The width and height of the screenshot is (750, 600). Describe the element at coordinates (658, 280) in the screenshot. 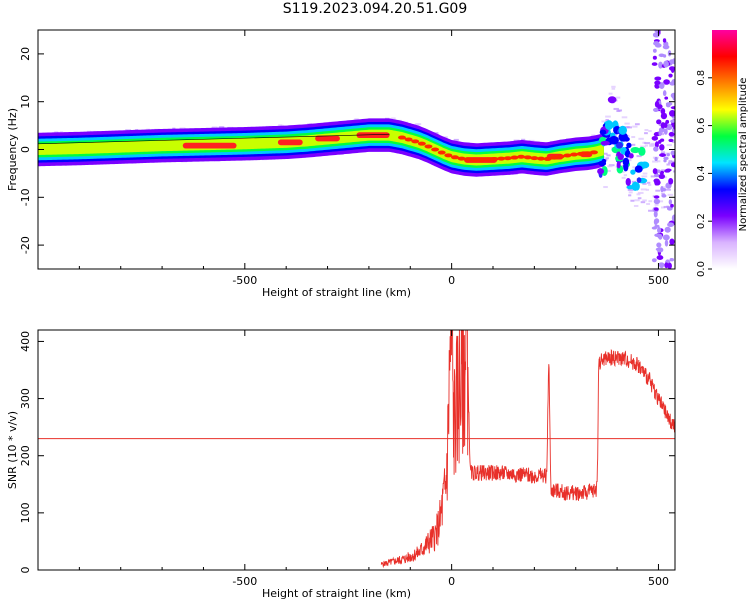

I see `spectrogram-xtick-label: 500` at that location.